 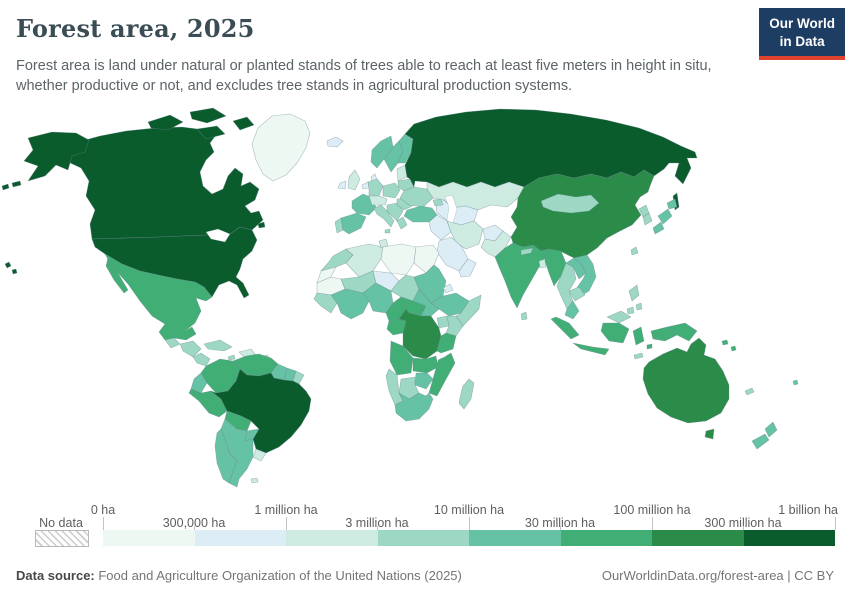 What do you see at coordinates (466, 394) in the screenshot?
I see `country-madagascar` at bounding box center [466, 394].